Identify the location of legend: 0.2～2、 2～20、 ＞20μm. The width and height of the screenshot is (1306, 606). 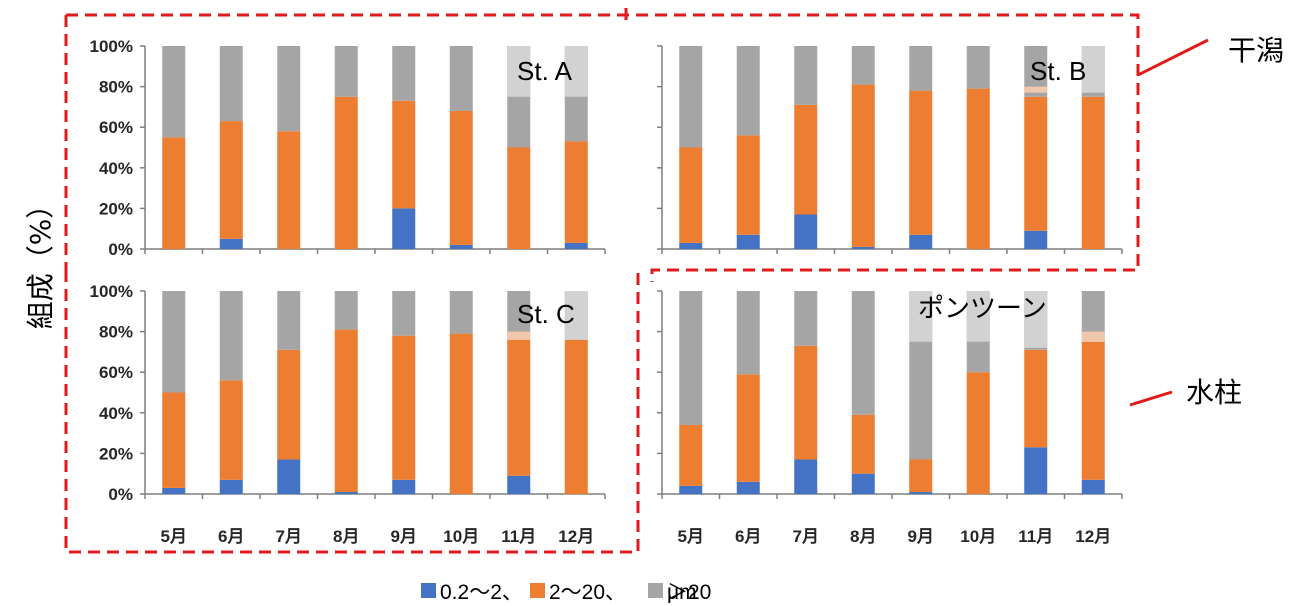
(566, 592).